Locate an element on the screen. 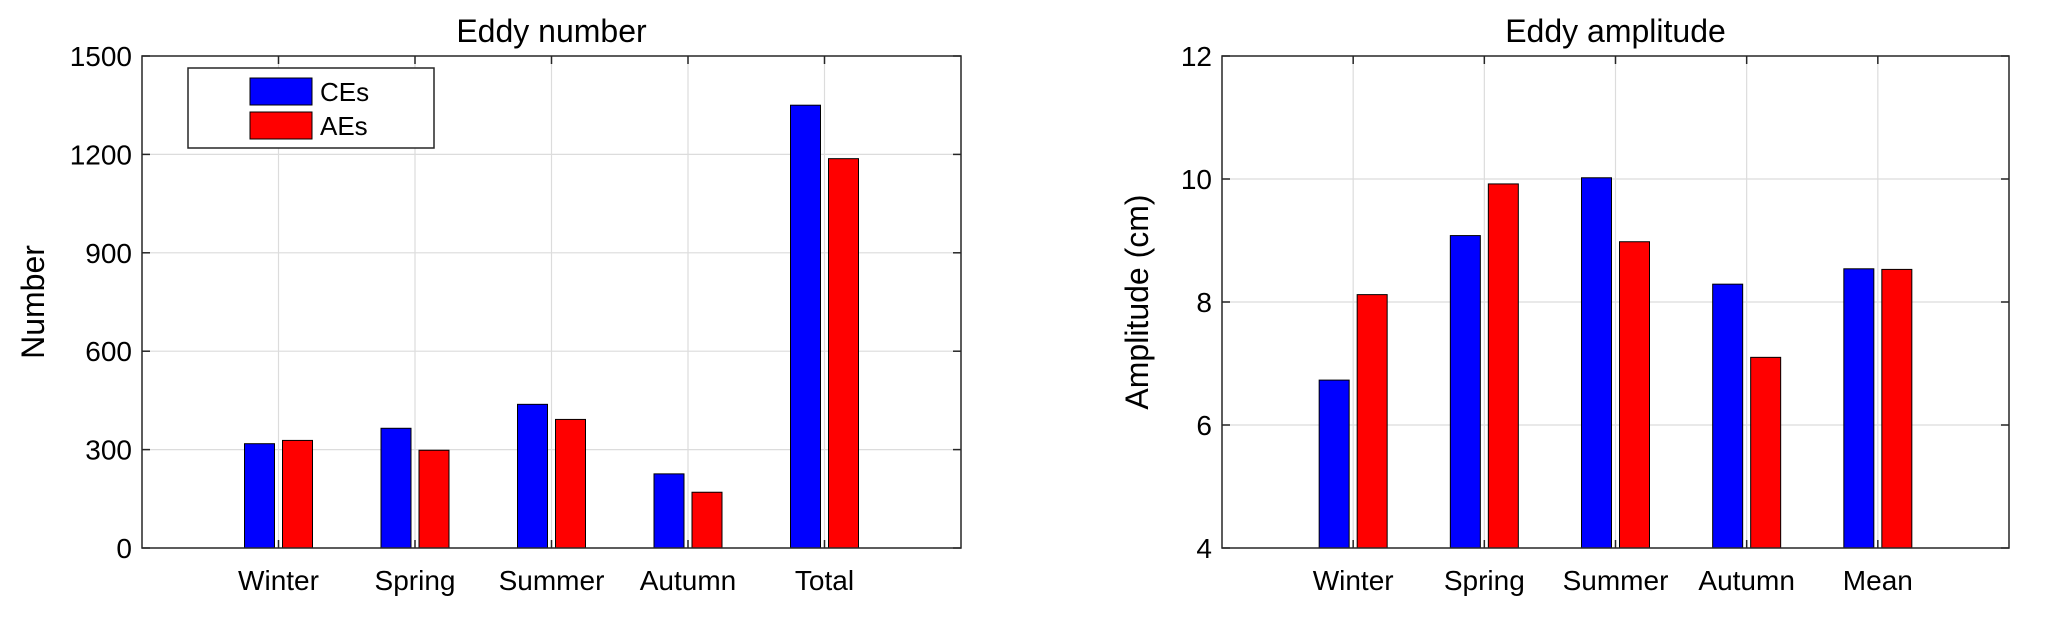  y-tick-label: 900 is located at coordinates (108, 253).